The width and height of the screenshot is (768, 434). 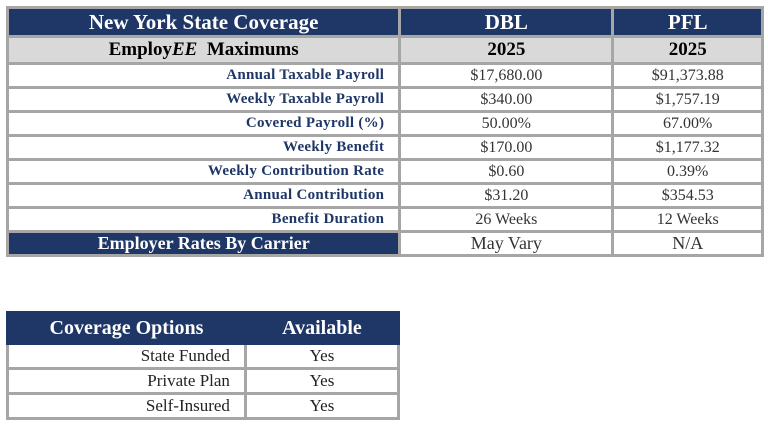 What do you see at coordinates (203, 219) in the screenshot?
I see `row-label: Benefit Duration` at bounding box center [203, 219].